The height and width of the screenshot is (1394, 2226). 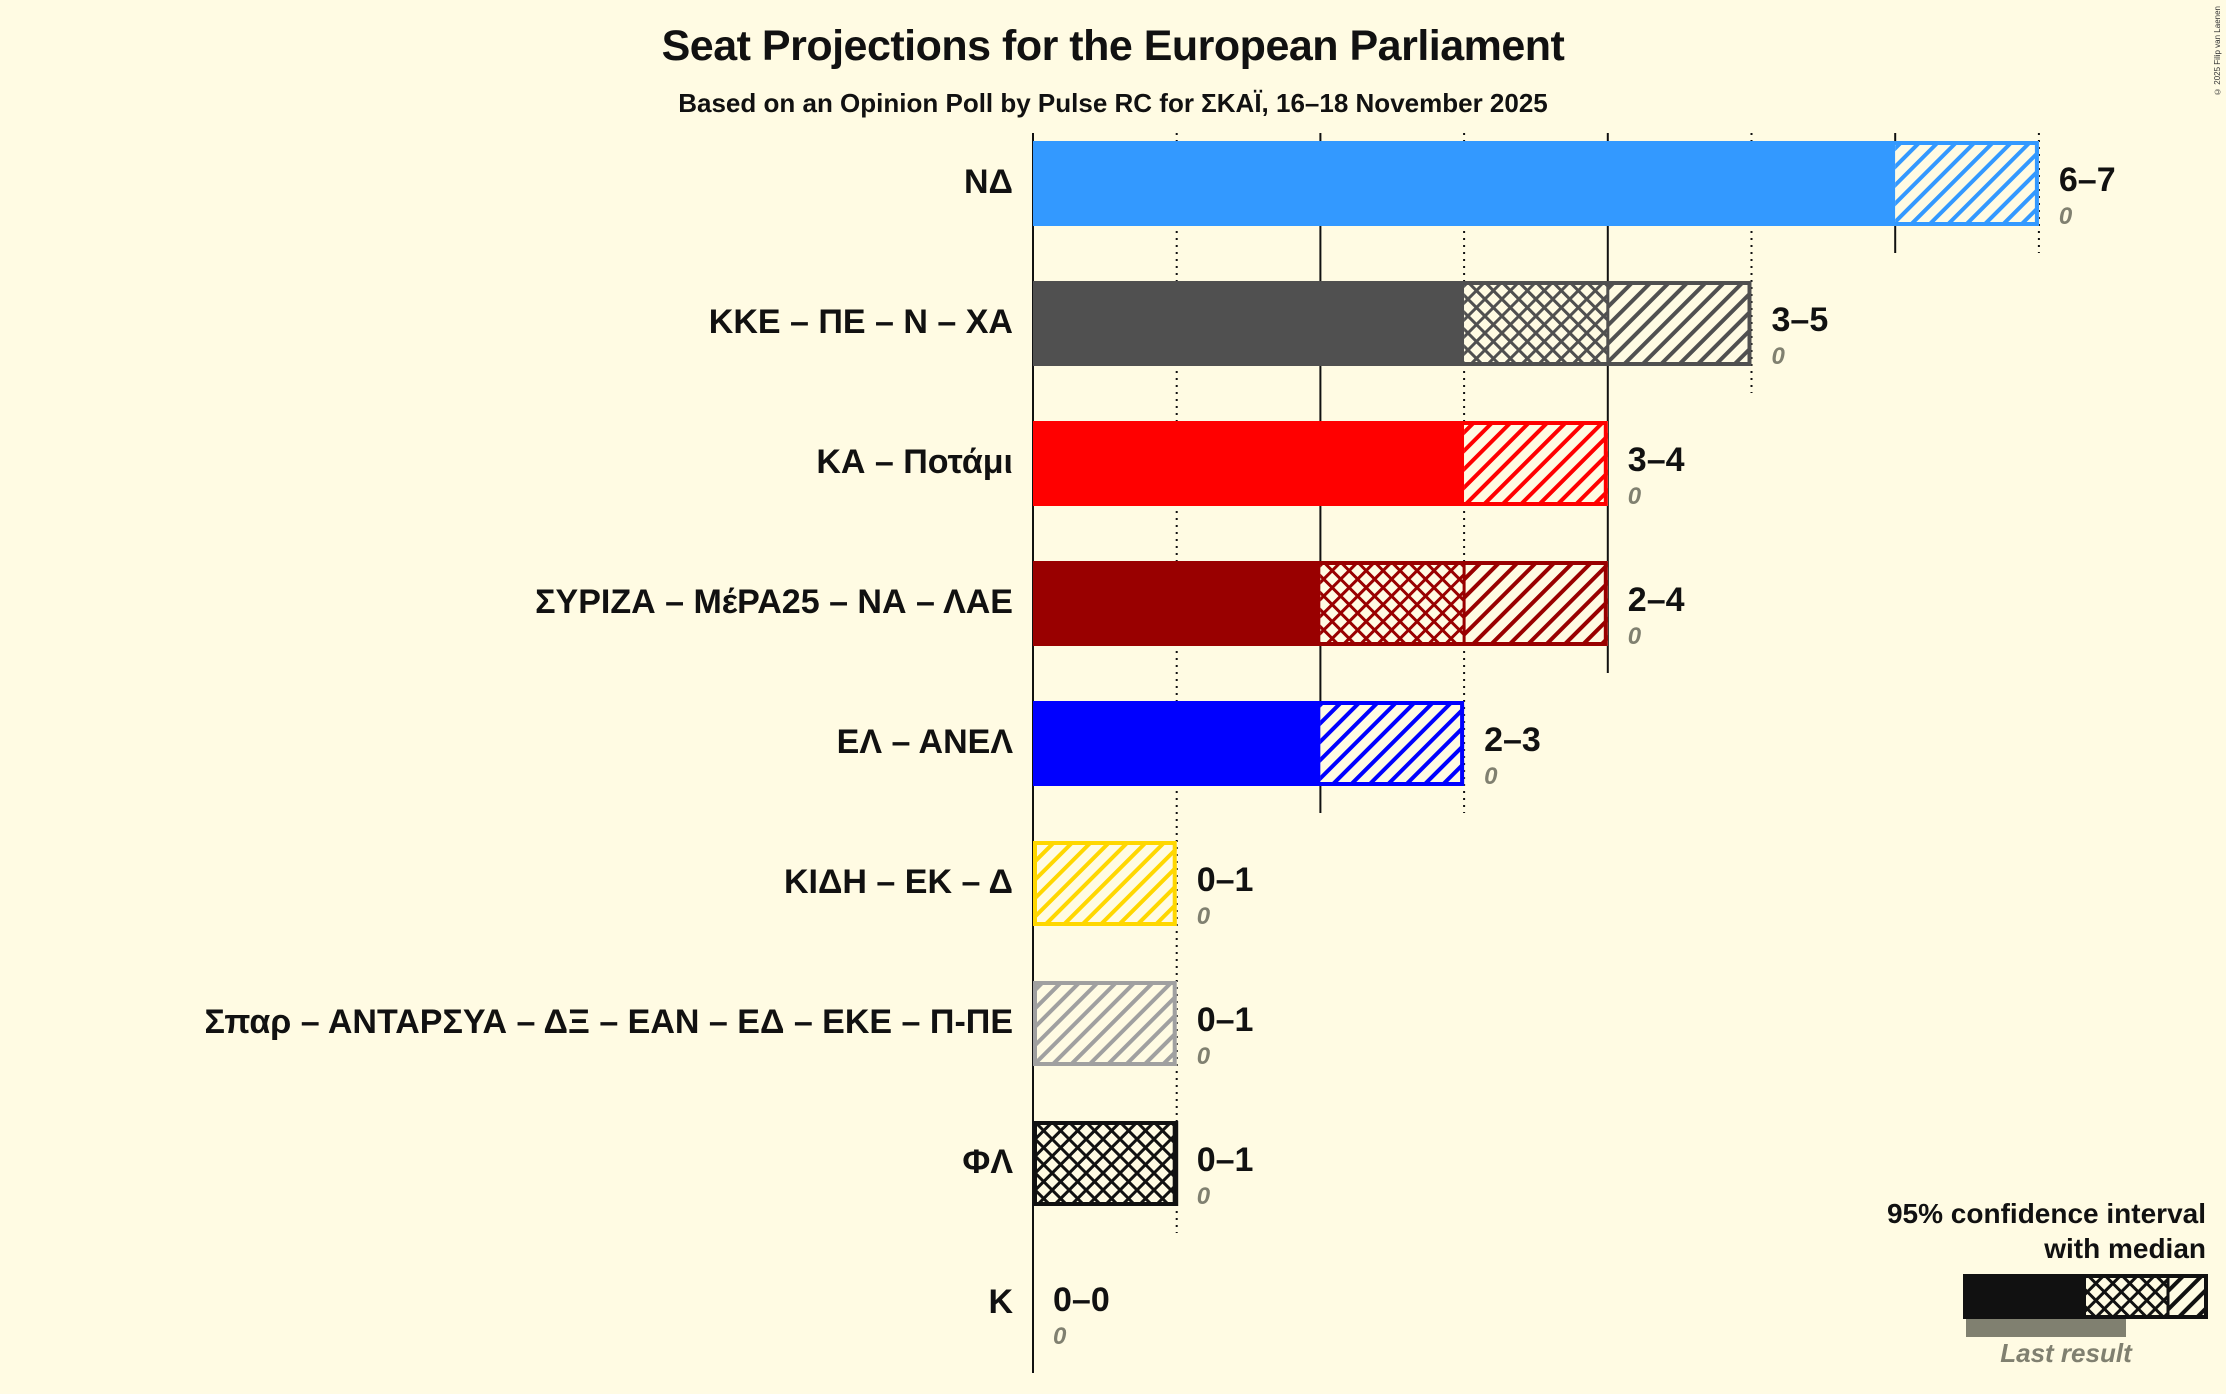 What do you see at coordinates (987, 1161) in the screenshot?
I see `party-label: ΦΛ` at bounding box center [987, 1161].